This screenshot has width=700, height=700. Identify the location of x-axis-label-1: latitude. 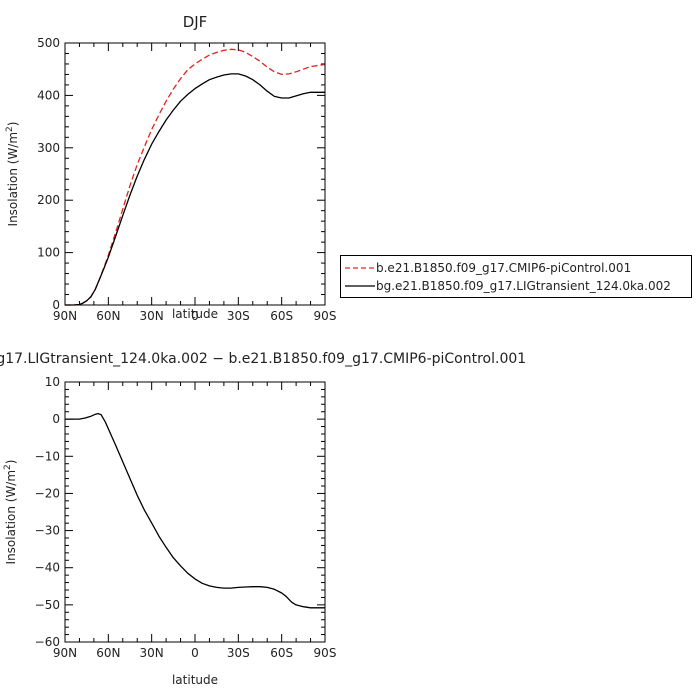
(195, 314).